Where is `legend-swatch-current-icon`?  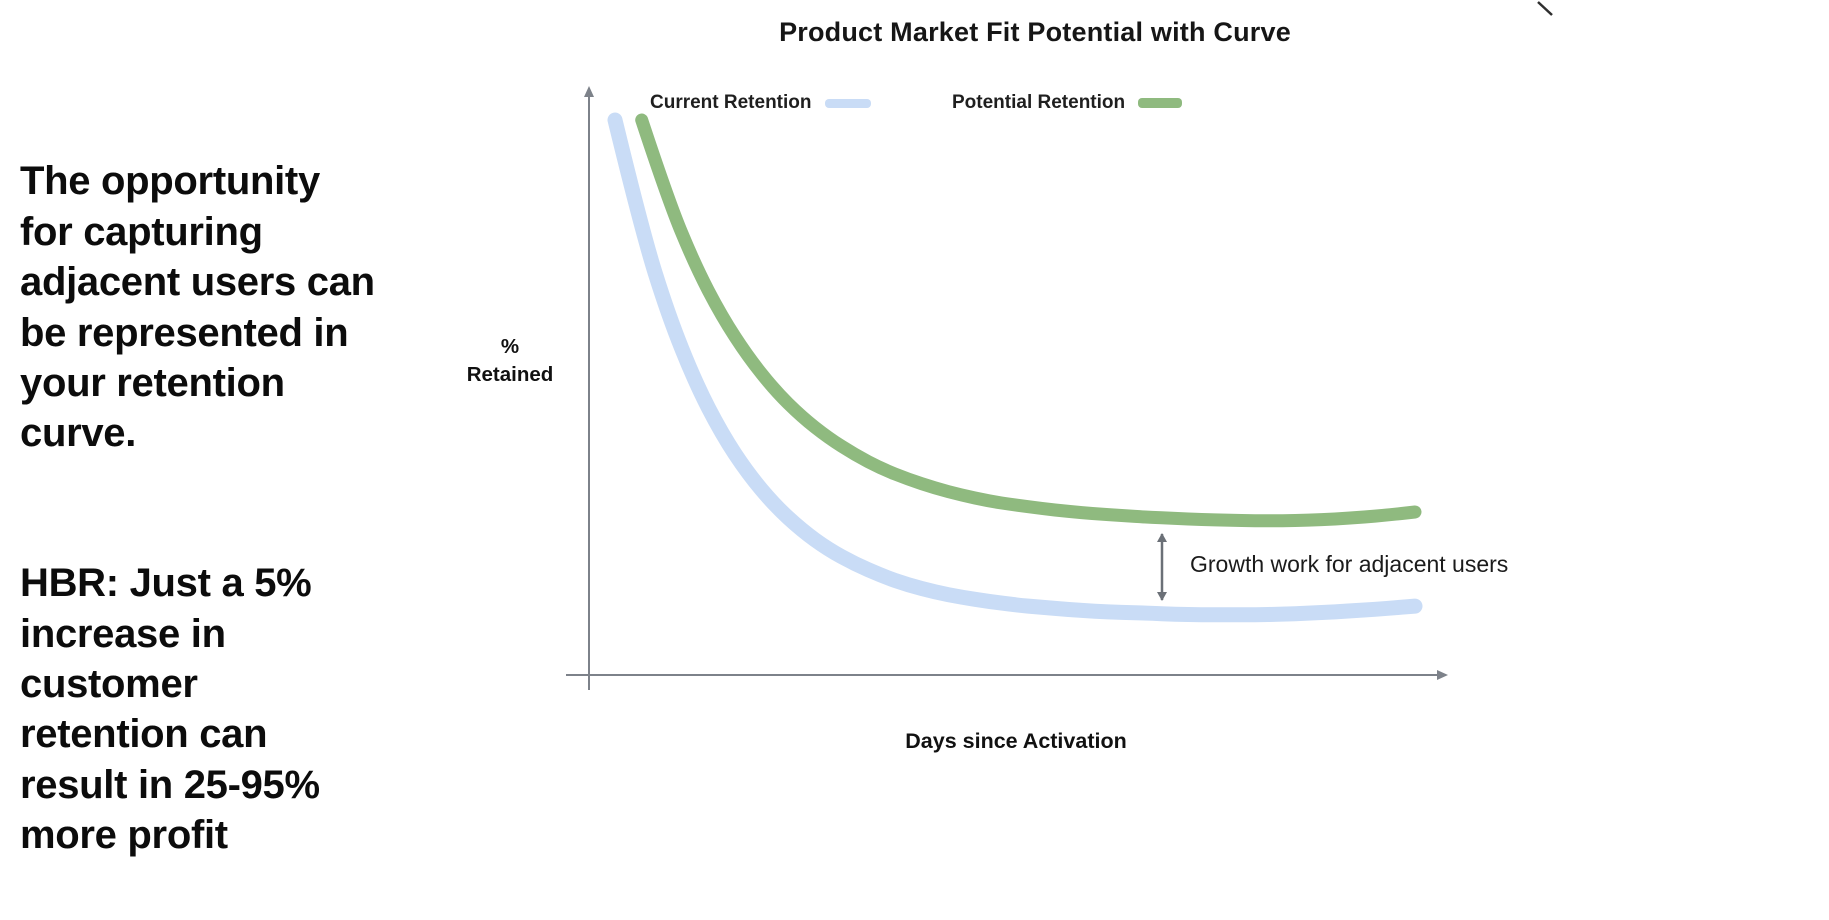
legend-swatch-current-icon is located at coordinates (847, 103).